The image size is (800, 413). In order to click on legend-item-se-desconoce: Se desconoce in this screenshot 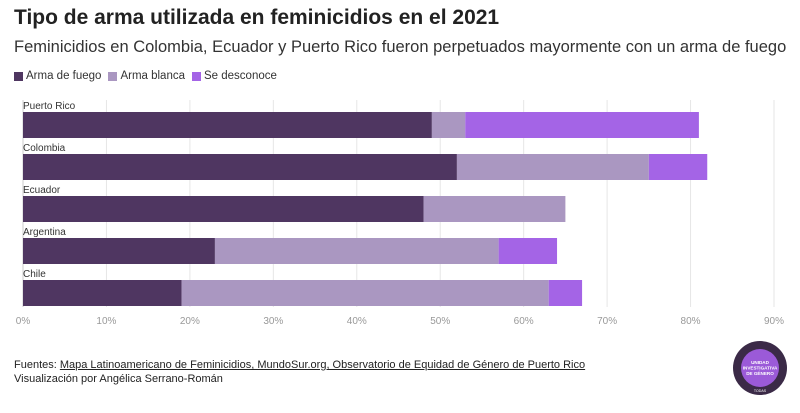, I will do `click(234, 76)`.